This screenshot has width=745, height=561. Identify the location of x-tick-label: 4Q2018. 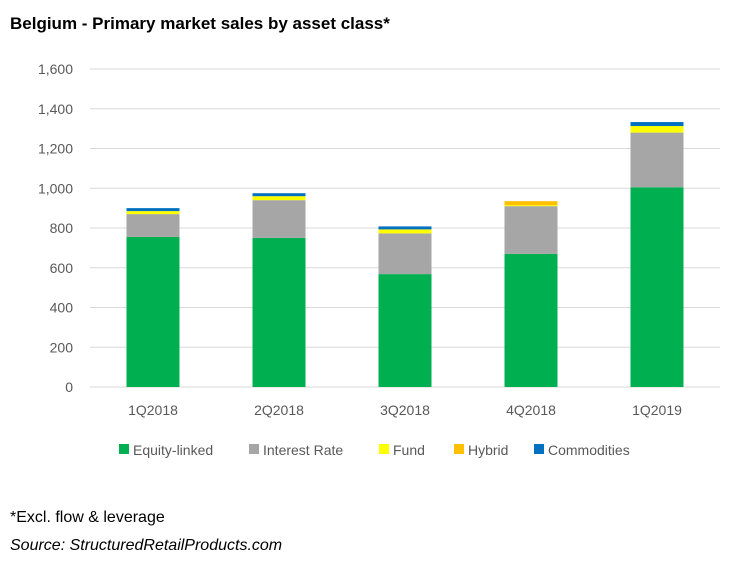
(531, 410).